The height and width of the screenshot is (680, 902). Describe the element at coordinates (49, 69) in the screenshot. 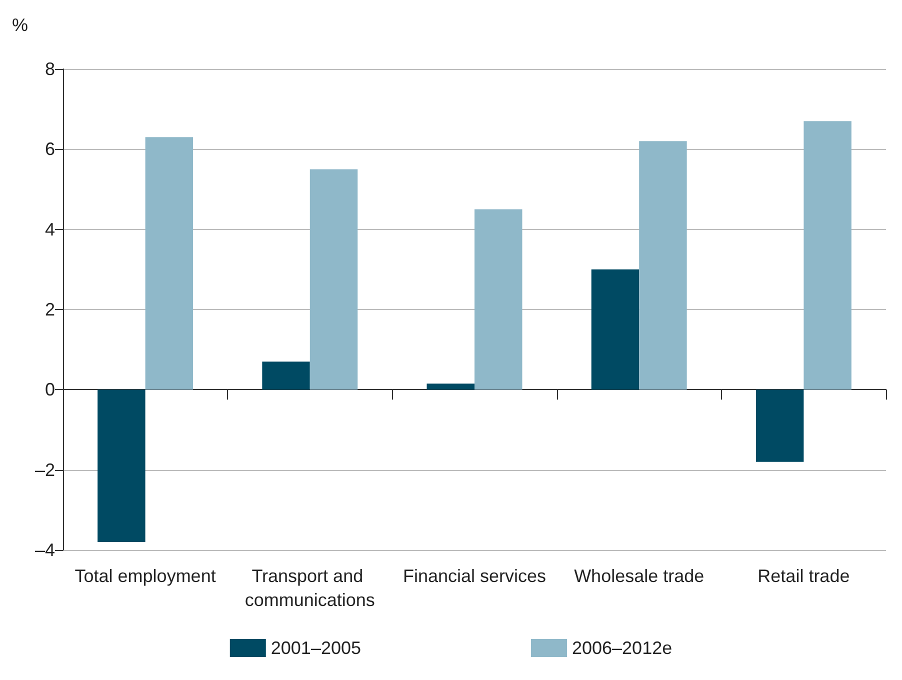

I see `y-tick-label: 8` at that location.